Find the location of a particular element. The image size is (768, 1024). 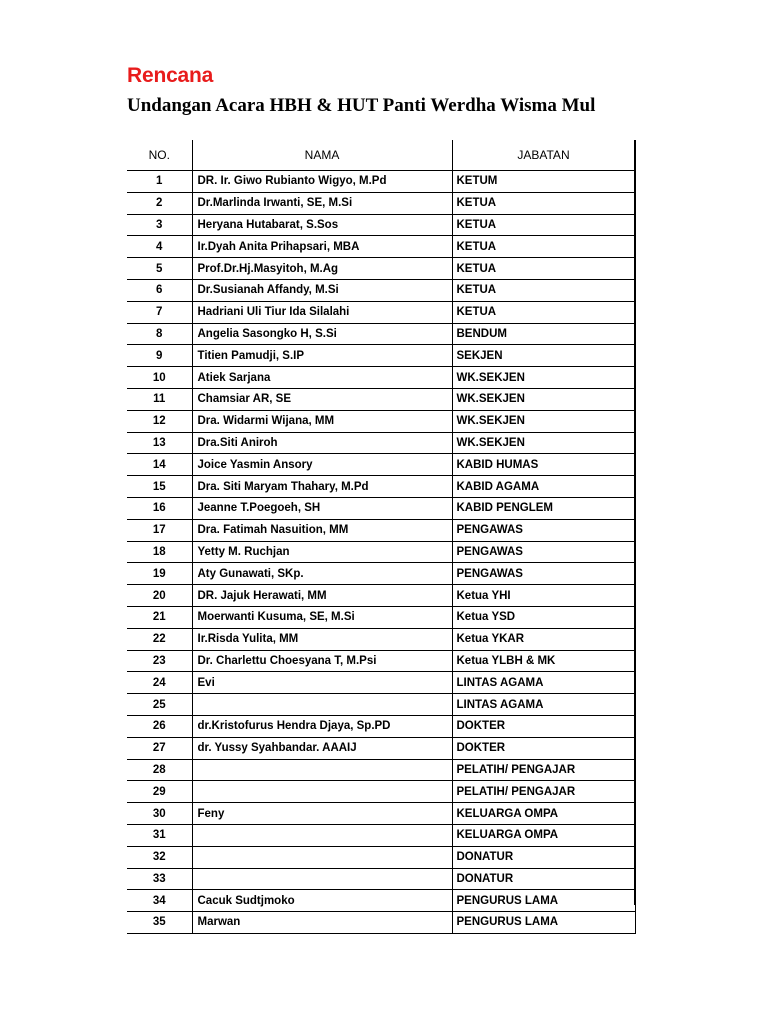

cell-nama: Cacuk Sudtjmoko is located at coordinates (322, 901).